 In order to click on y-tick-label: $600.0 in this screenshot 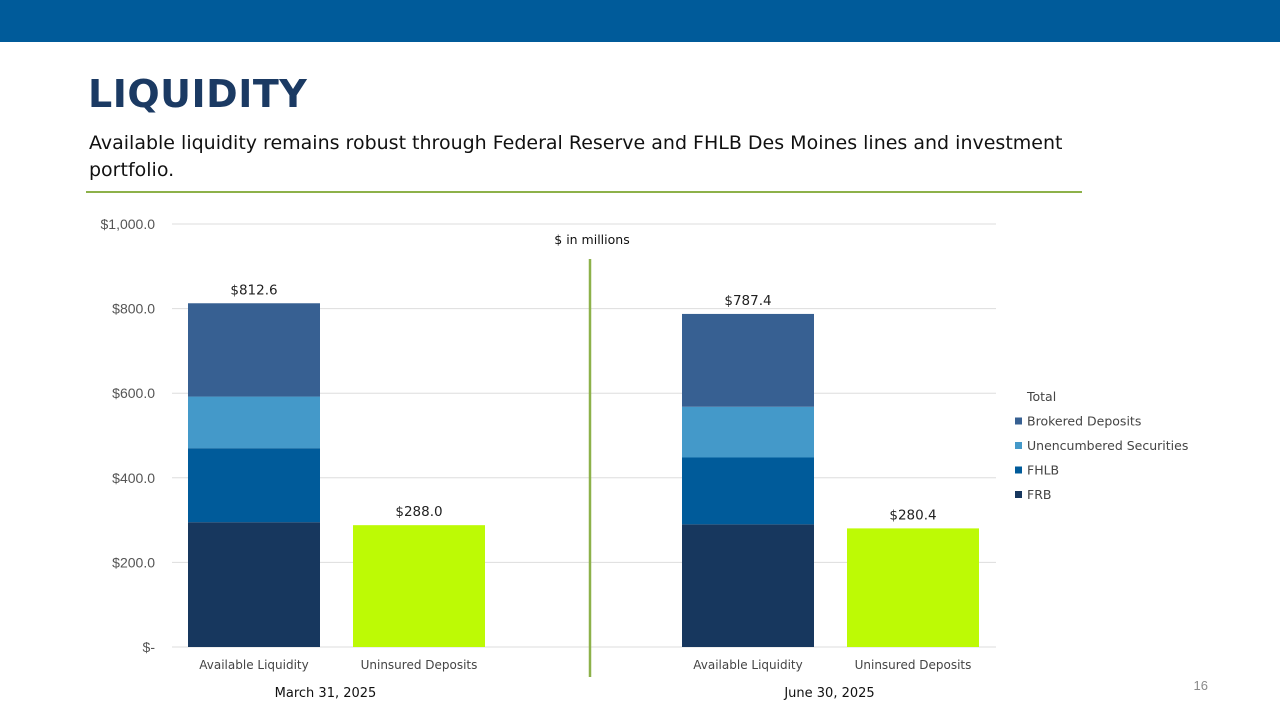, I will do `click(133, 393)`.